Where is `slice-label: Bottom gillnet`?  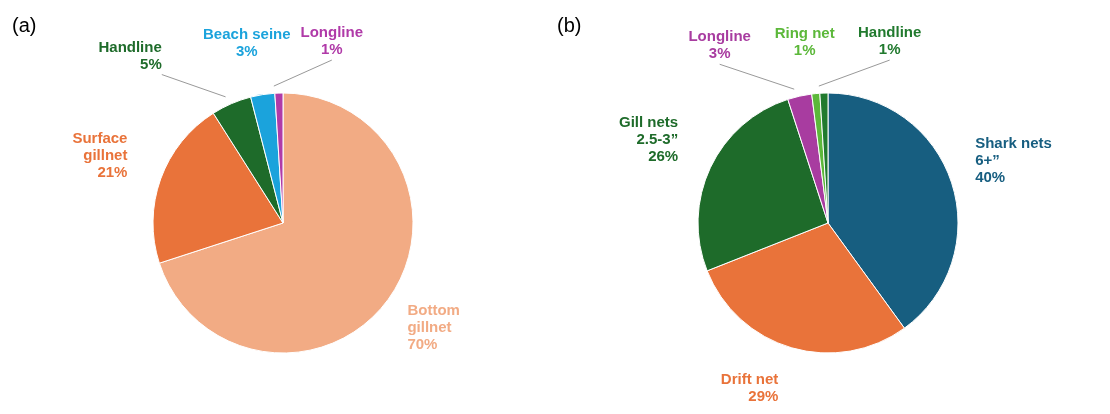
slice-label: Bottom gillnet is located at coordinates (433, 317).